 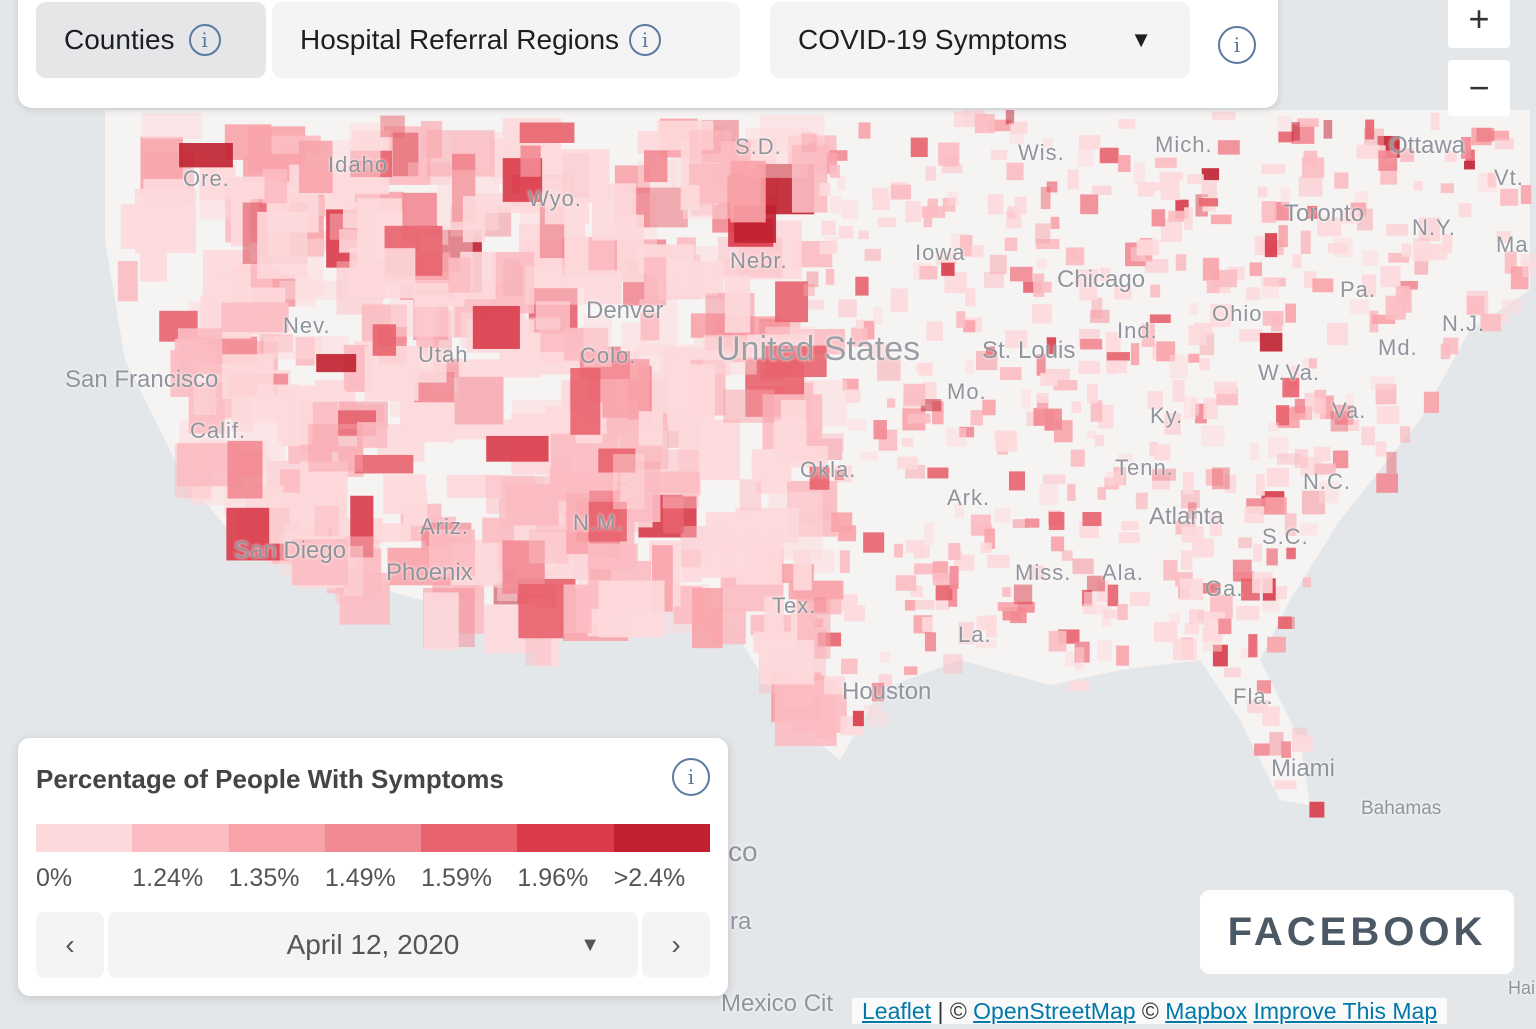 What do you see at coordinates (373, 945) in the screenshot?
I see `date-select: April 12, 2020 ▼` at bounding box center [373, 945].